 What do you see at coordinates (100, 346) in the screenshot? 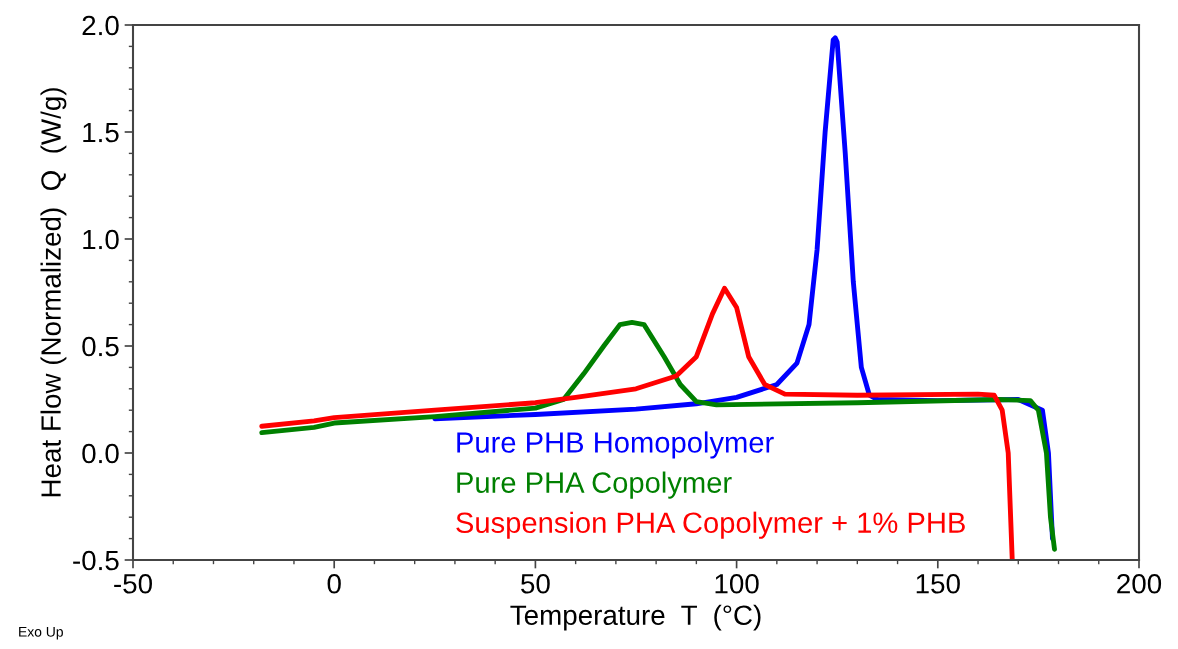
I see `y-tick-label: 0.5` at bounding box center [100, 346].